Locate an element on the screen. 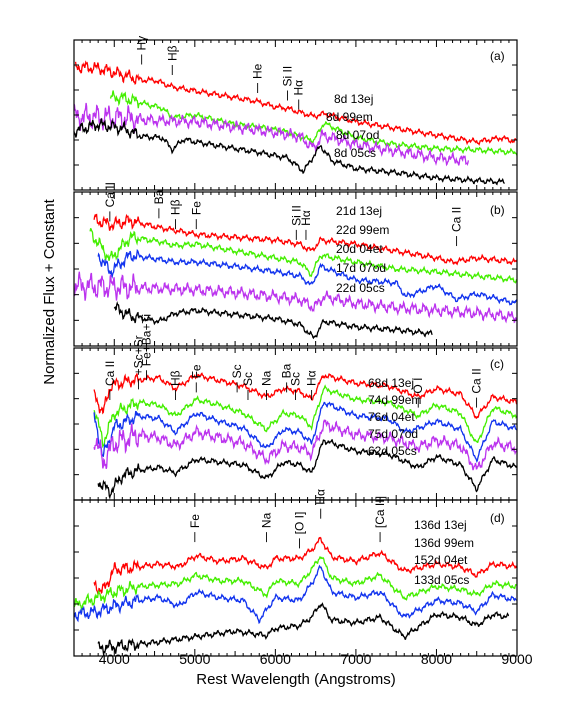 The height and width of the screenshot is (703, 572). x-axis-title: Rest Wavelength (Angstroms) is located at coordinates (296, 679).